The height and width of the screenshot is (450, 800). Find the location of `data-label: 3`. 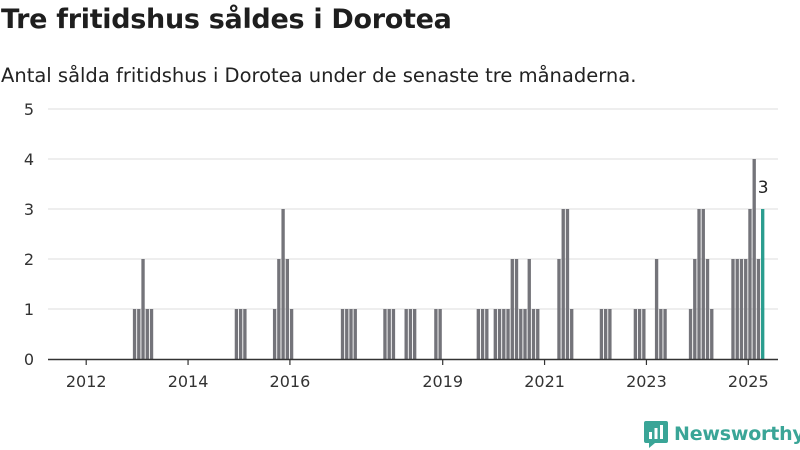

data-label: 3 is located at coordinates (763, 188).